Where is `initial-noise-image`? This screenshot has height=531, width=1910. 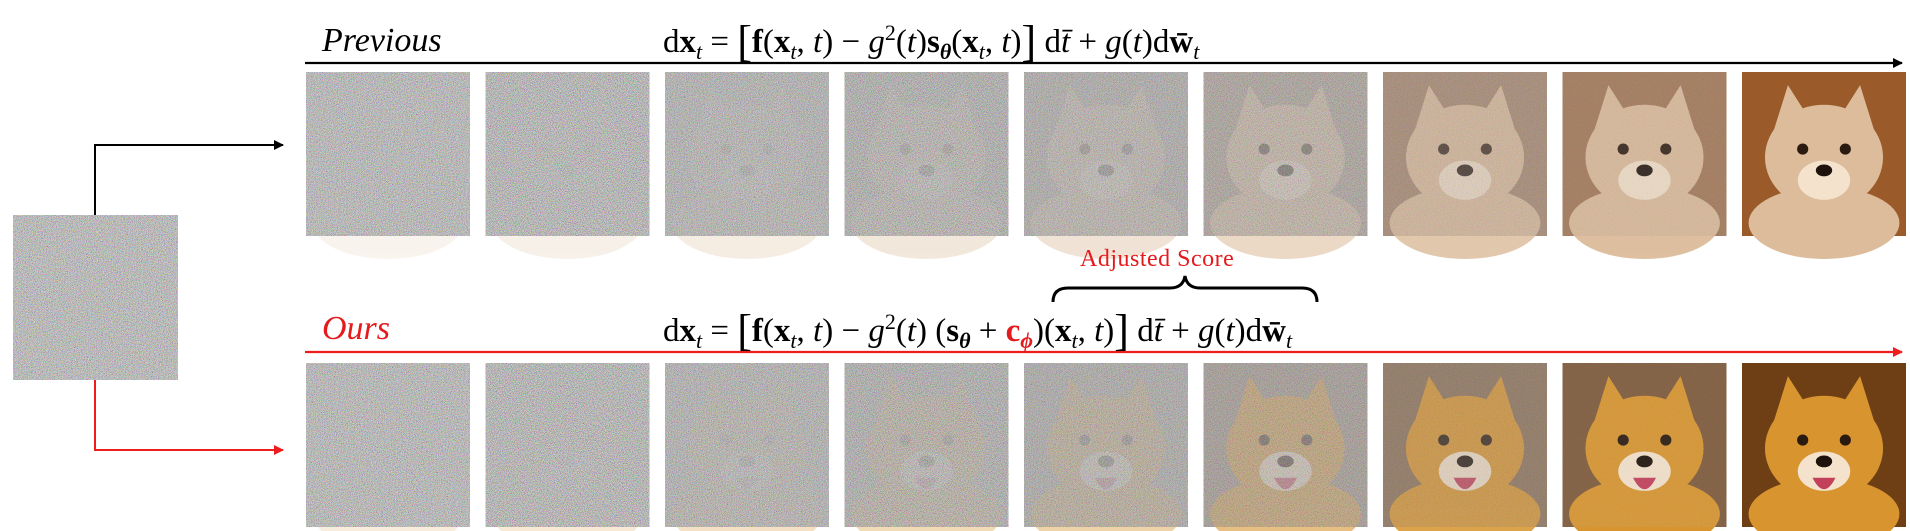 initial-noise-image is located at coordinates (95, 297).